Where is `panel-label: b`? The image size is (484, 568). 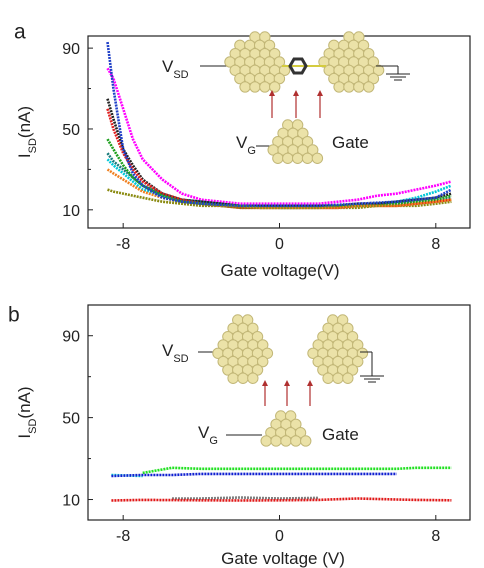 panel-label: b is located at coordinates (14, 314).